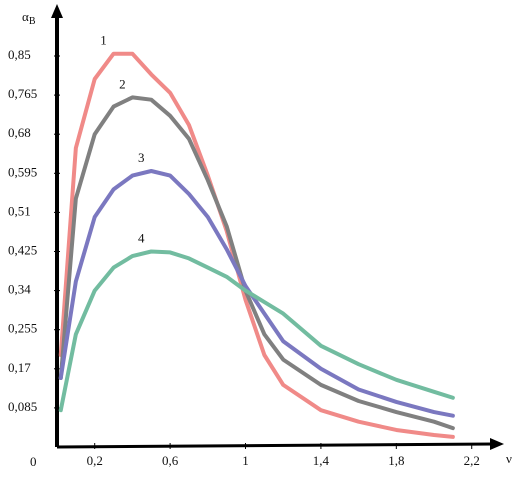 The height and width of the screenshot is (479, 519). Describe the element at coordinates (25, 16) in the screenshot. I see `y-label-main: α` at that location.